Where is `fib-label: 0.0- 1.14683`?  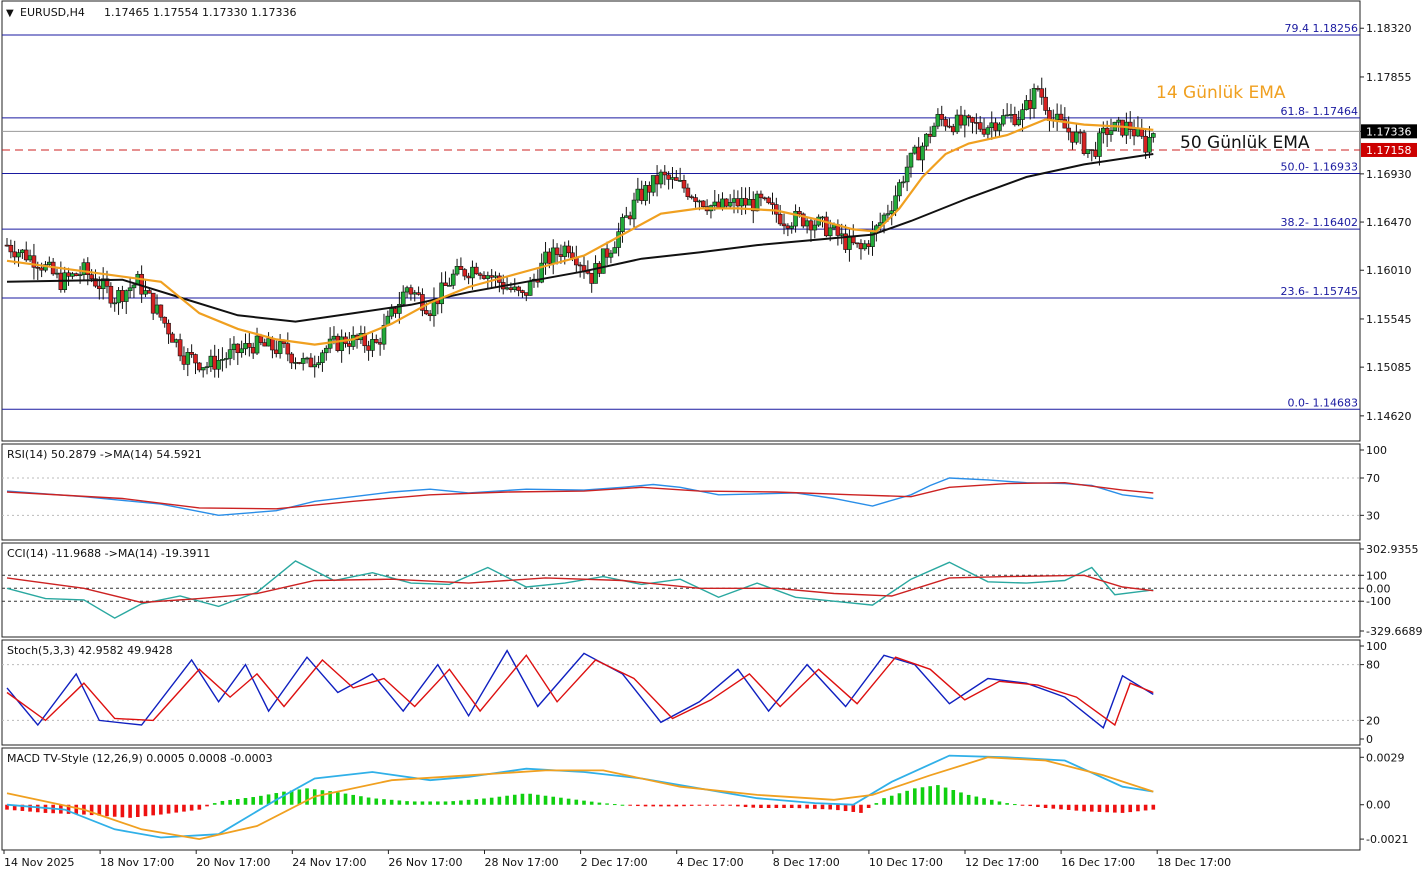 fib-label: 0.0- 1.14683 is located at coordinates (1323, 402).